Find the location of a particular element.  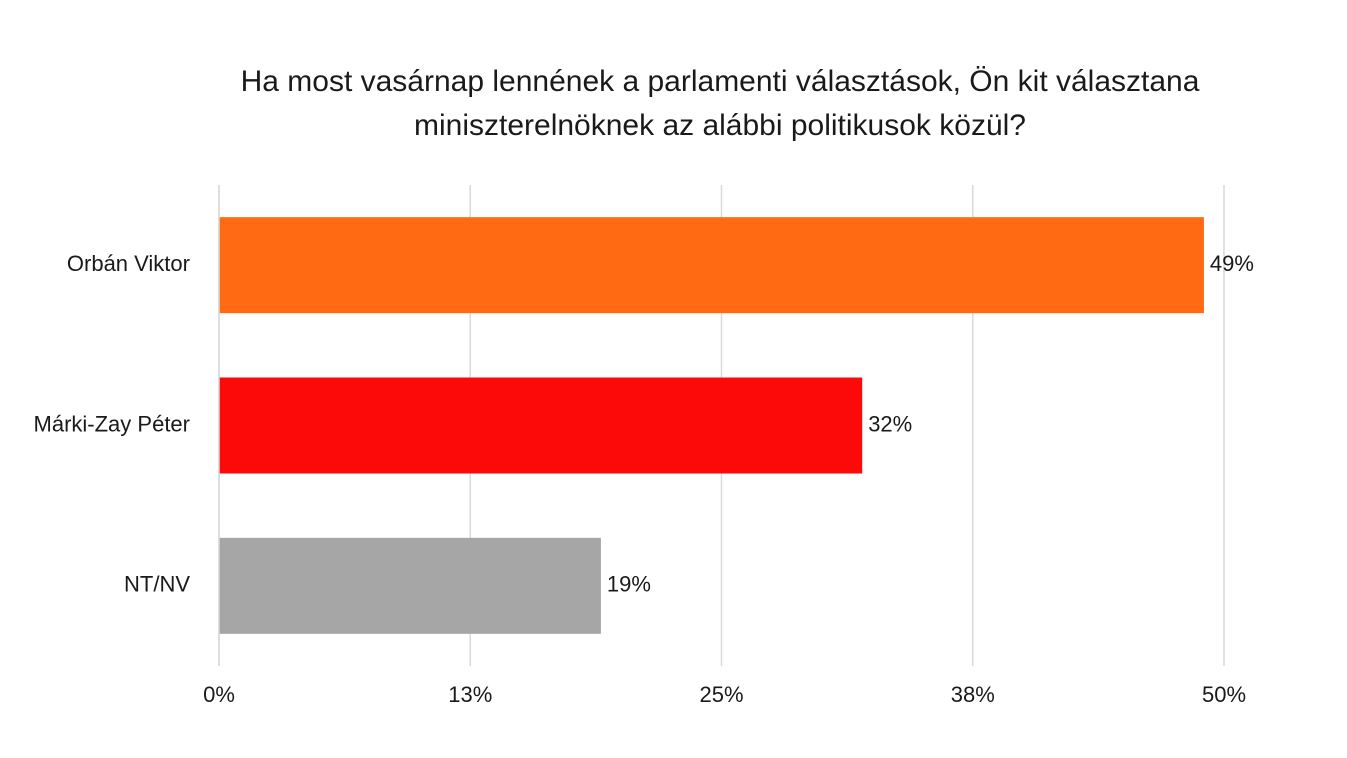

y-tick-label: Márki-Zay Péter is located at coordinates (112, 423).